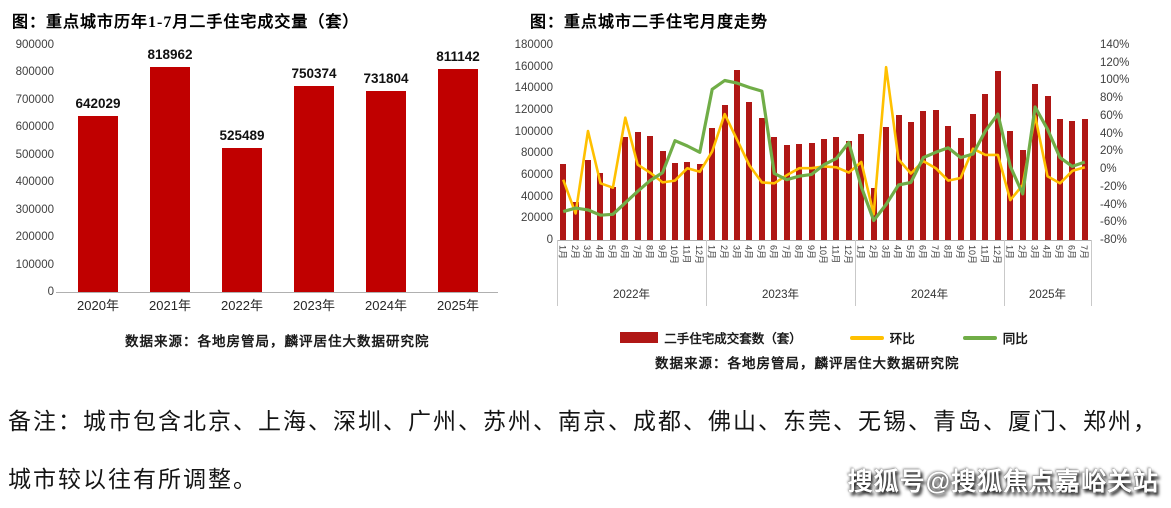 The height and width of the screenshot is (508, 1171). Describe the element at coordinates (98, 103) in the screenshot. I see `bar-value-label: 642029` at that location.